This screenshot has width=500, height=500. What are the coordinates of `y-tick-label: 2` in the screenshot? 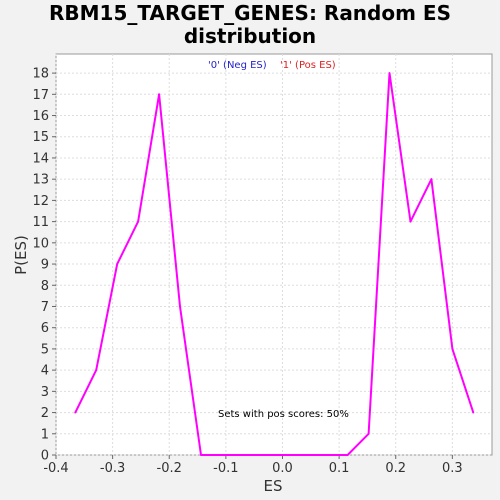 It's located at (45, 413).